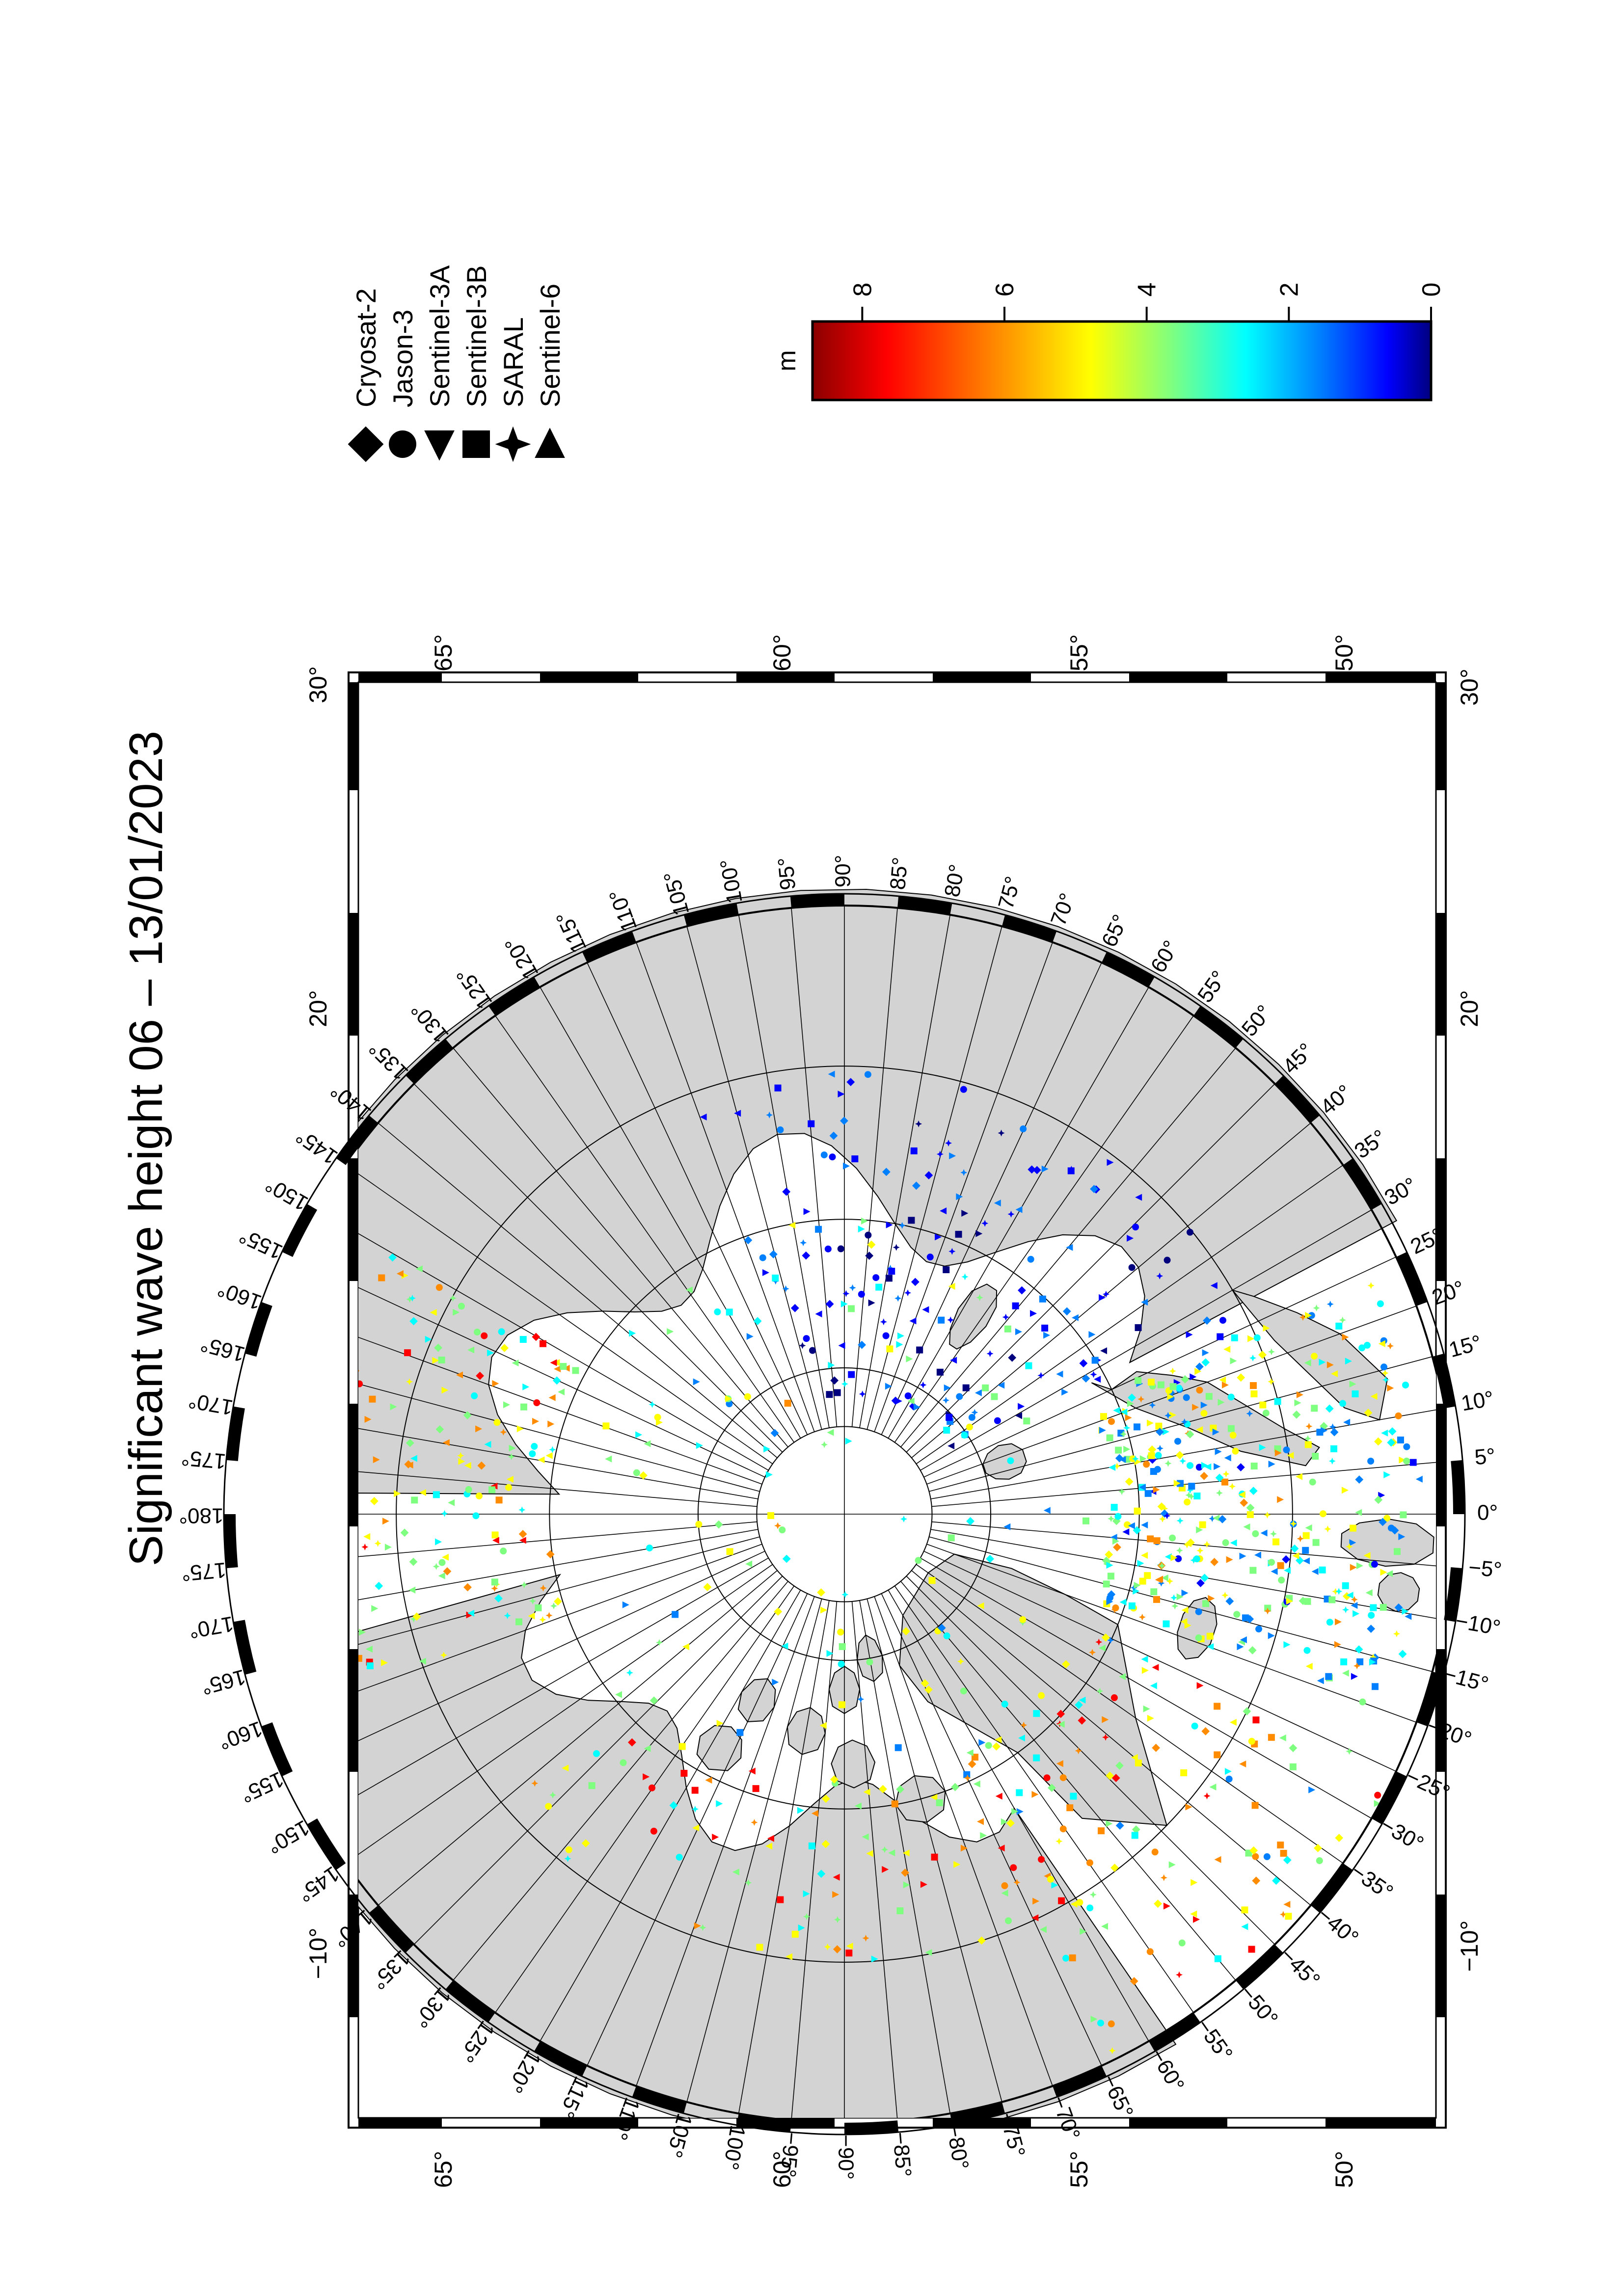 The height and width of the screenshot is (2296, 1623). Describe the element at coordinates (240, 1296) in the screenshot. I see `meridian-label: 160°` at that location.